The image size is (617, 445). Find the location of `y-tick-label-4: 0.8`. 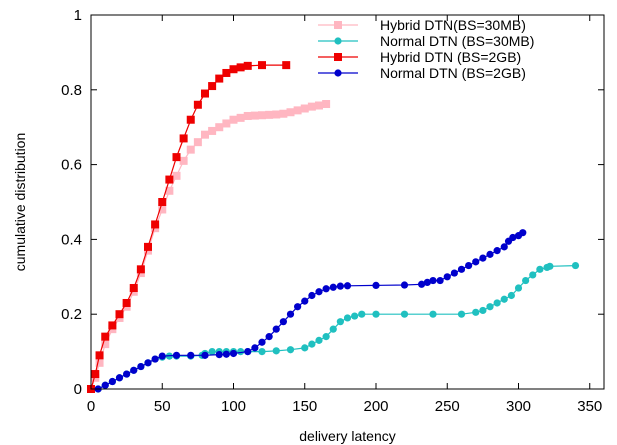

y-tick-label-4: 0.8 is located at coordinates (71, 90).